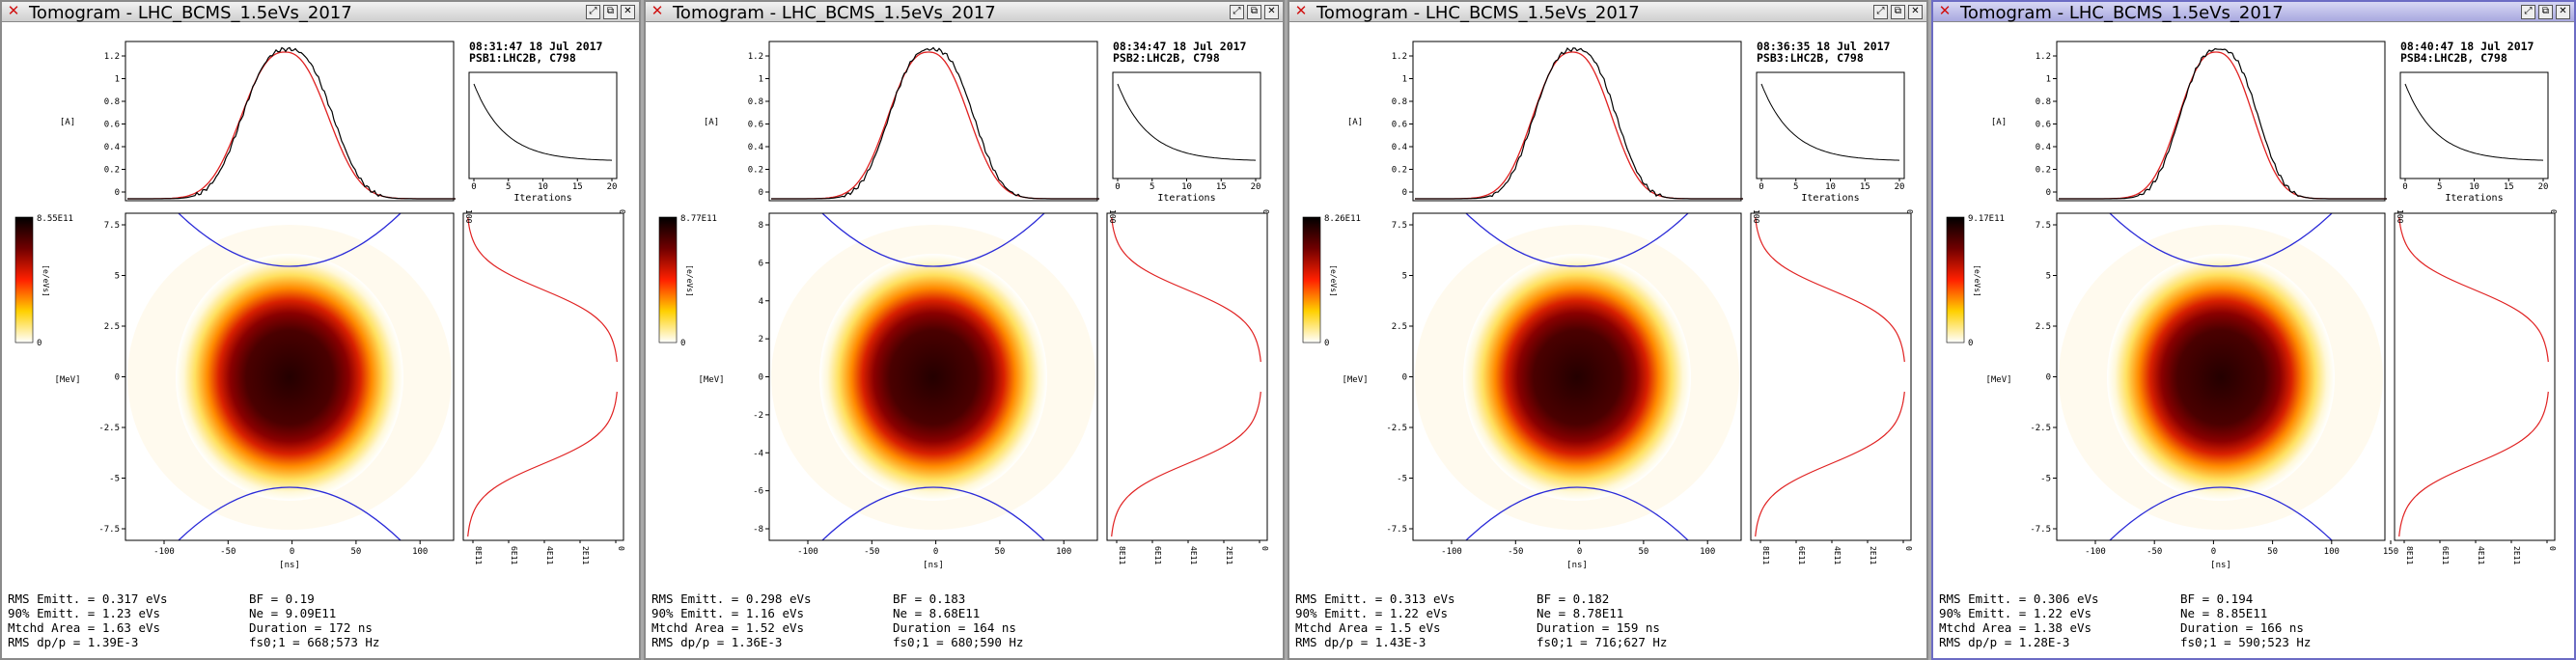 This screenshot has height=660, width=2576. Describe the element at coordinates (1795, 187) in the screenshot. I see `iteration-tick-label: 5` at that location.